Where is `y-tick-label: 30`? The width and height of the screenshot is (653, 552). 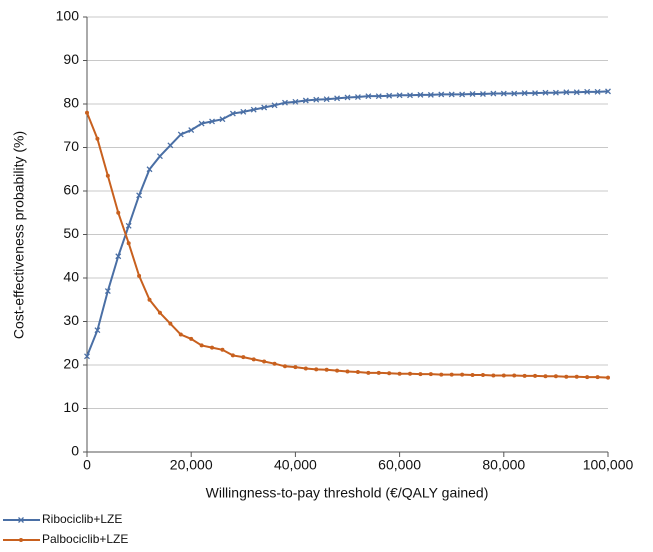
y-tick-label: 30 is located at coordinates (71, 320).